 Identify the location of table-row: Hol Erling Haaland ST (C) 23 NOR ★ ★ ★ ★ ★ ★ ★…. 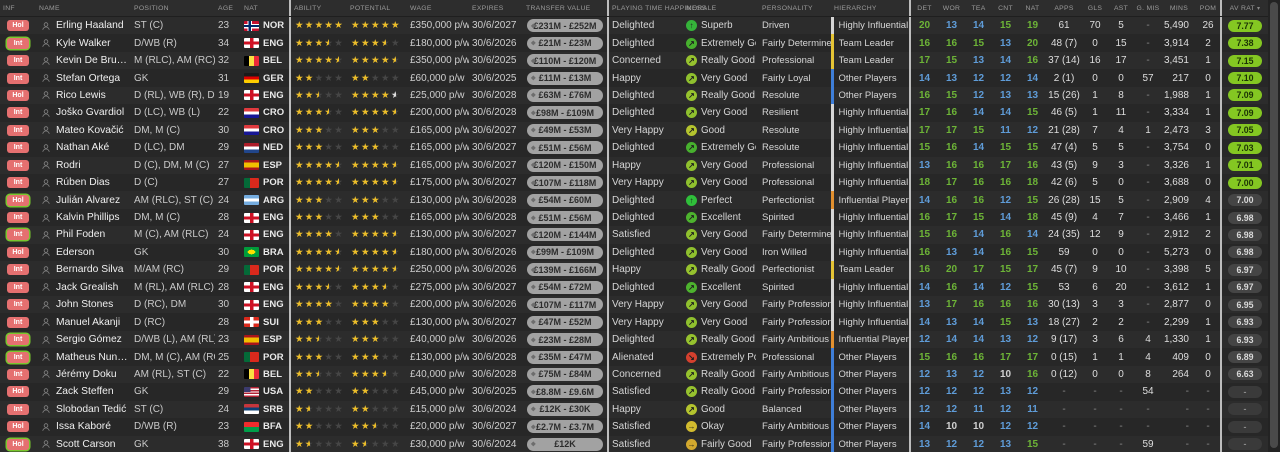
(640, 26).